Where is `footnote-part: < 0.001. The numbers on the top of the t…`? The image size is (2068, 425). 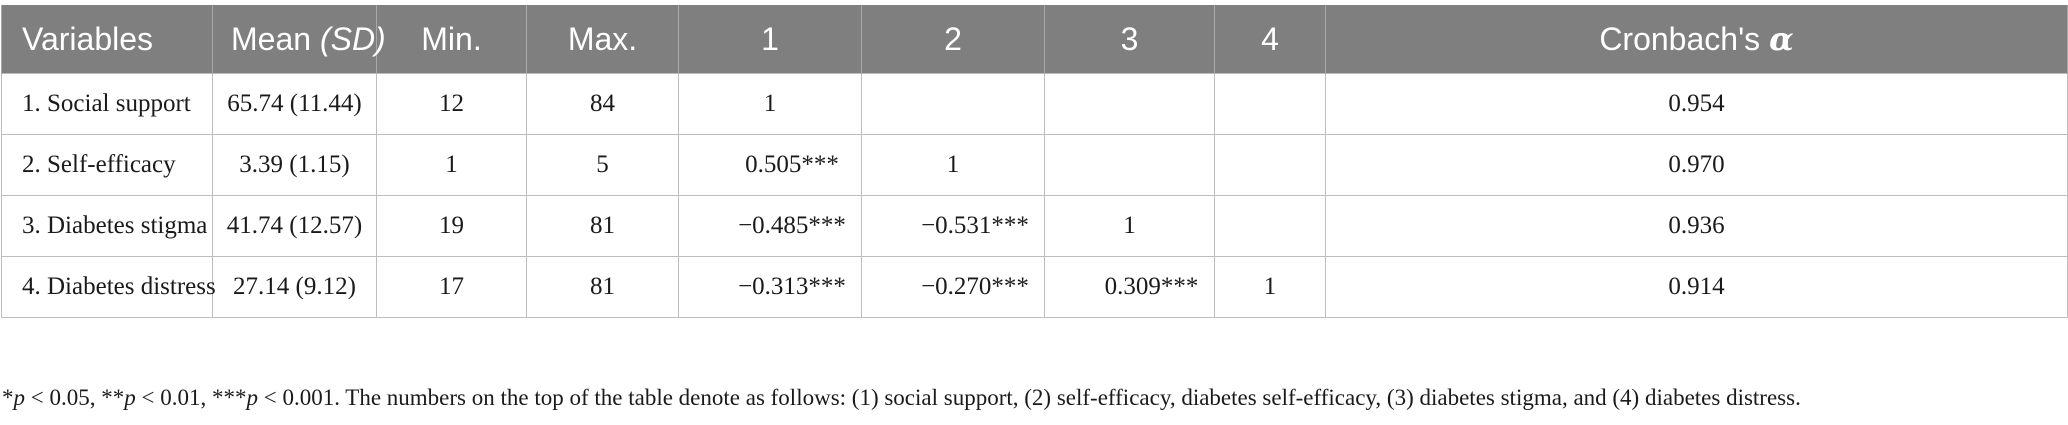
footnote-part: < 0.001. The numbers on the top of the t… is located at coordinates (1029, 397).